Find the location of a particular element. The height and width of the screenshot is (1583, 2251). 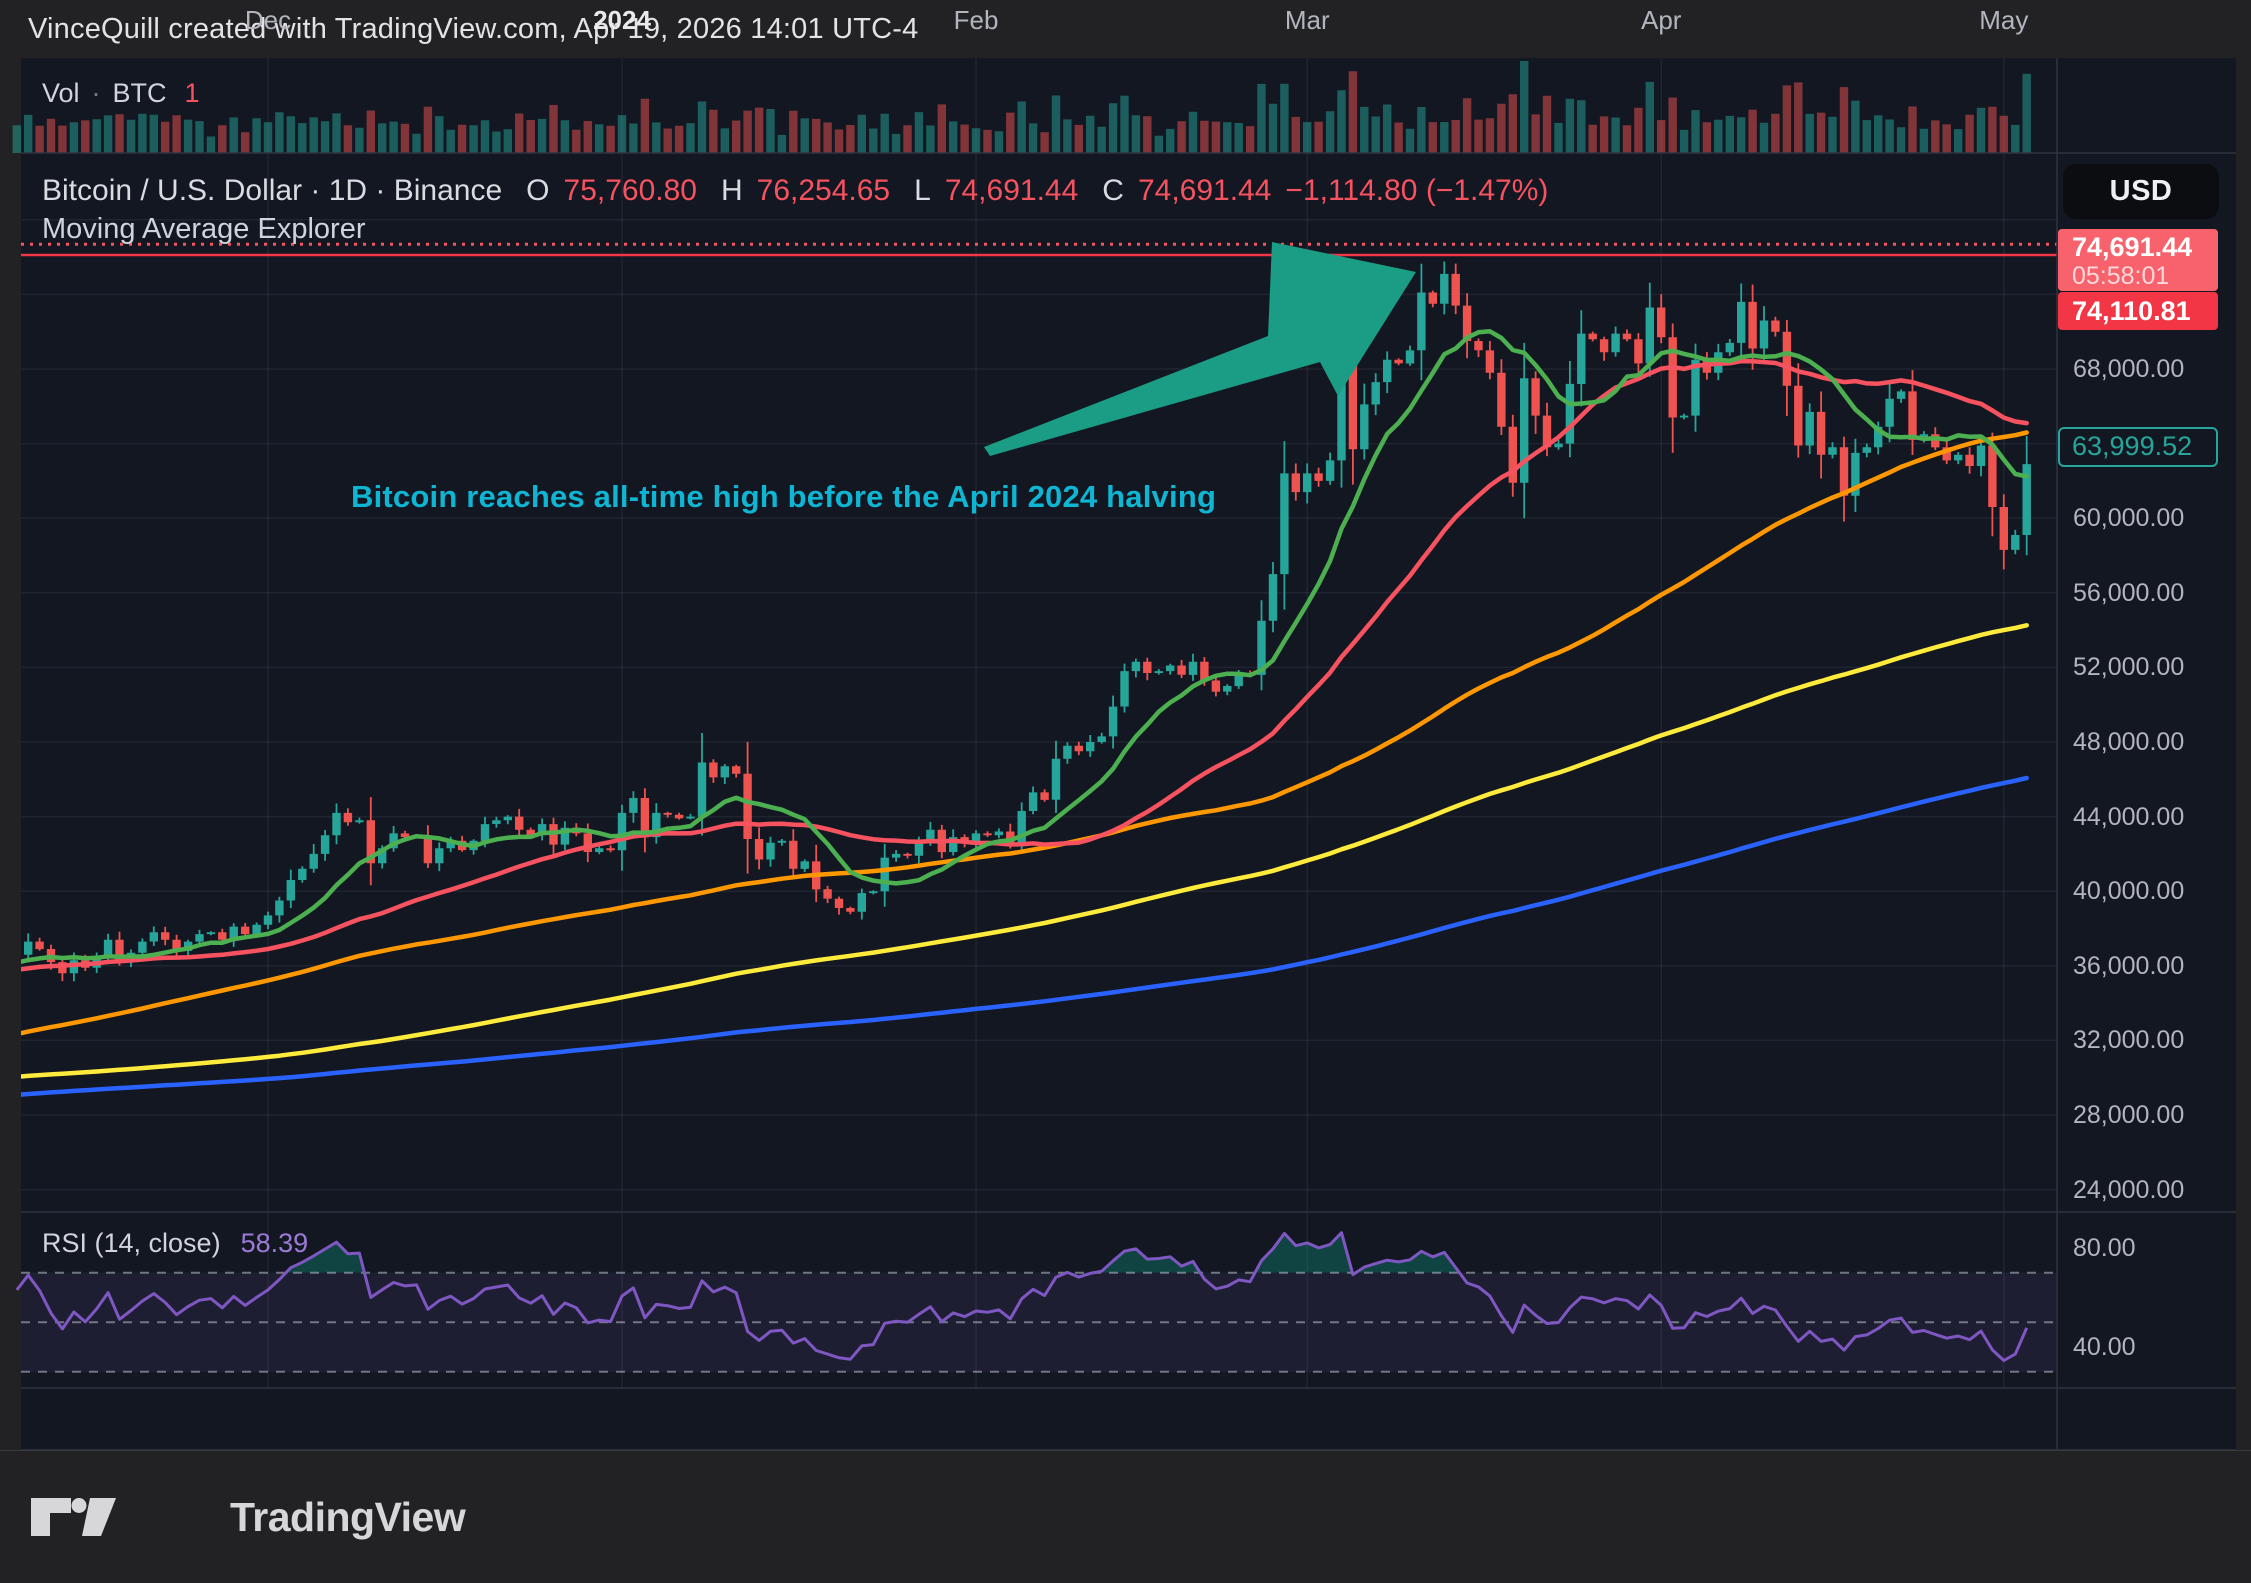

close-price-label: 63,999.52 is located at coordinates (2138, 447).